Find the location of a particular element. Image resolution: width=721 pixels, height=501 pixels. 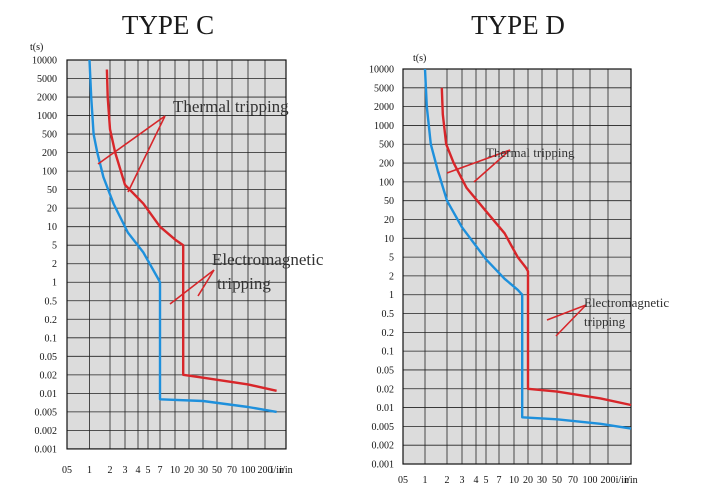

type-d-y-tick-label: 0.02 is located at coordinates (386, 389).